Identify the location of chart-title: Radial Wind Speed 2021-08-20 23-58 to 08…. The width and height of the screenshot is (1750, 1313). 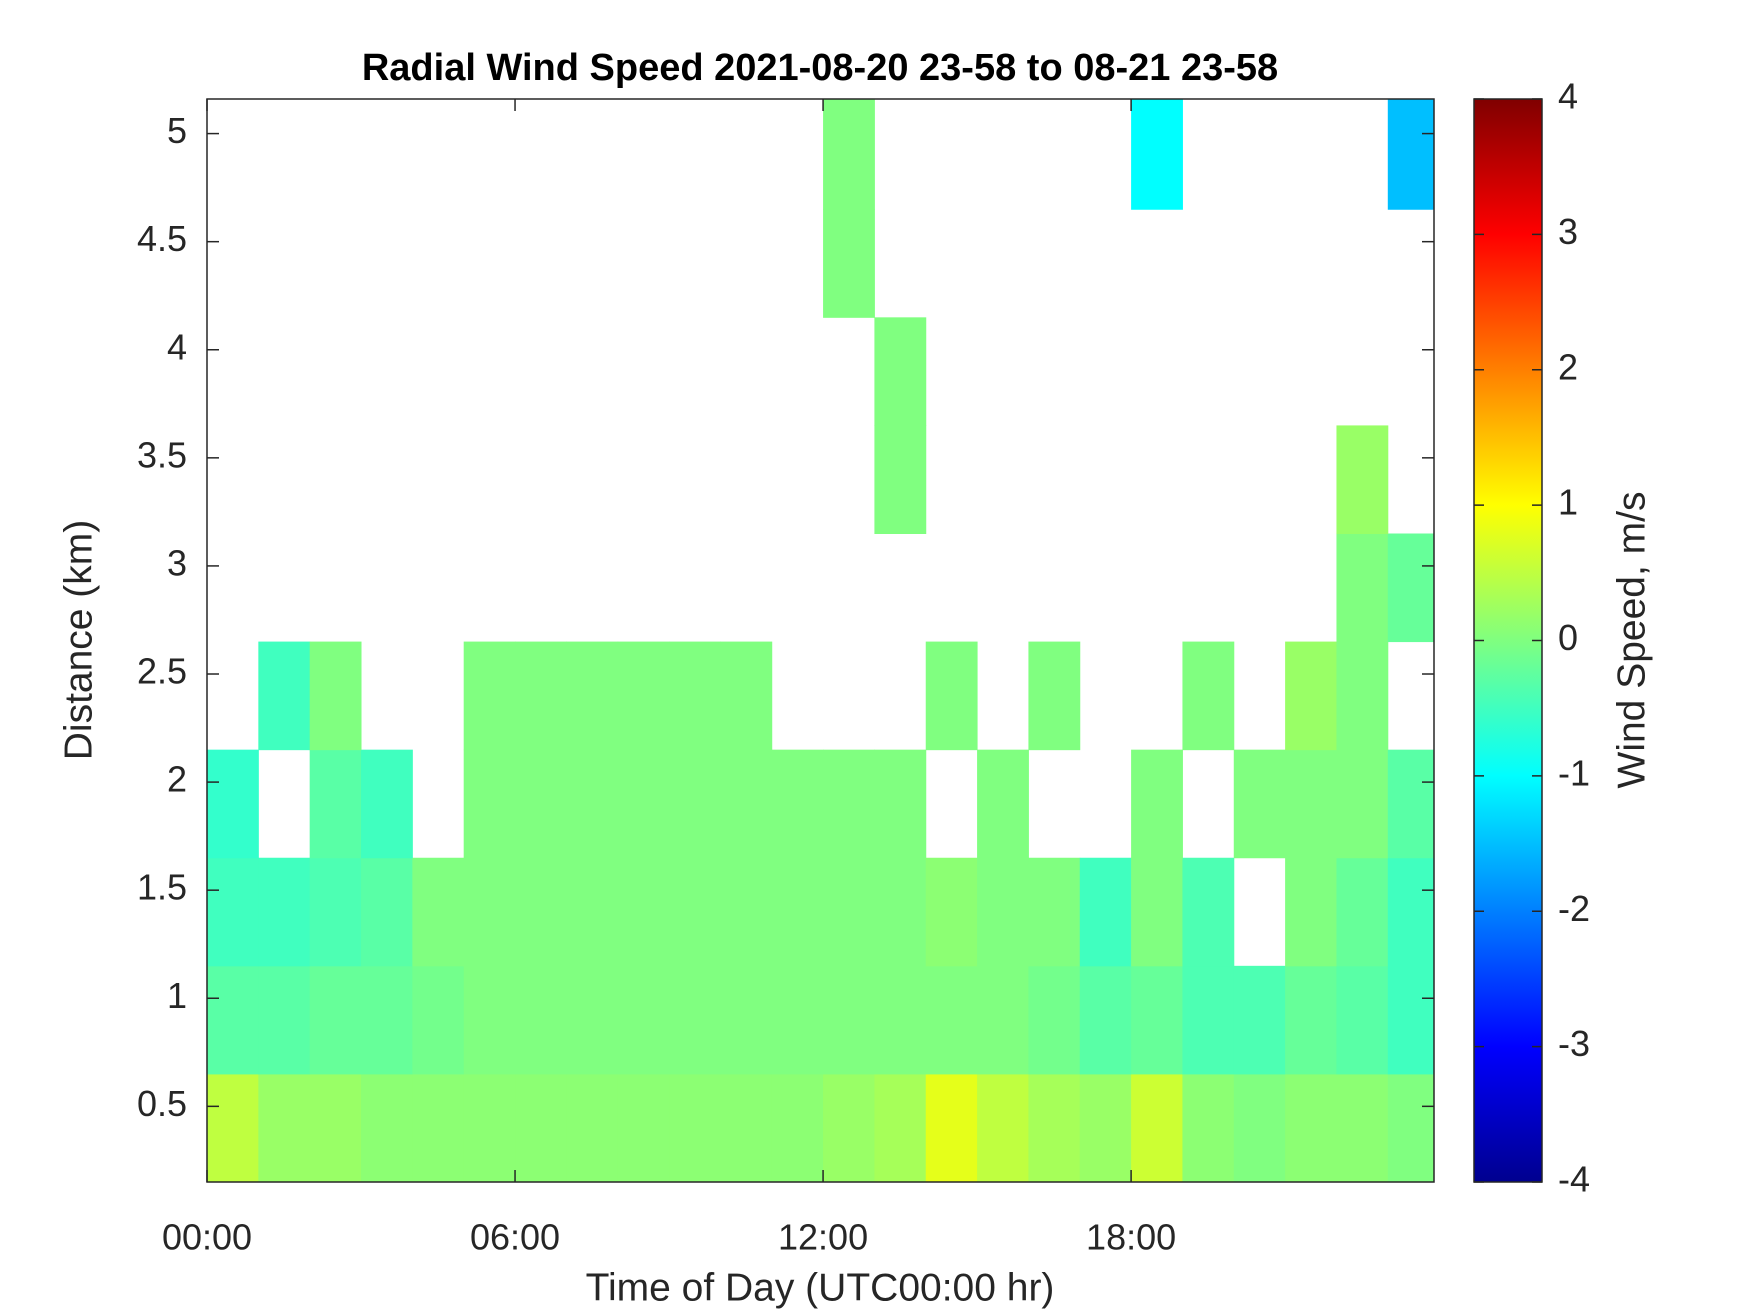
(820, 68).